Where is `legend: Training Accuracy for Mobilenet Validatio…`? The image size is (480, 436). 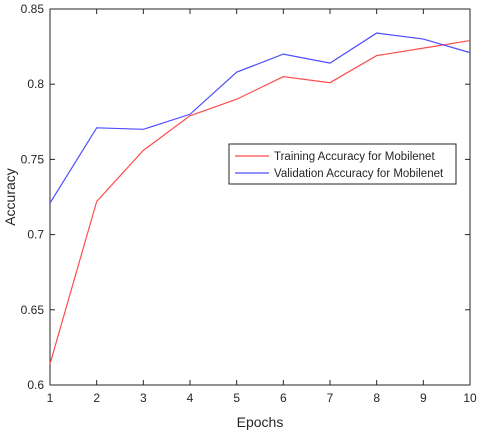
legend: Training Accuracy for Mobilenet Validatio… is located at coordinates (342, 164).